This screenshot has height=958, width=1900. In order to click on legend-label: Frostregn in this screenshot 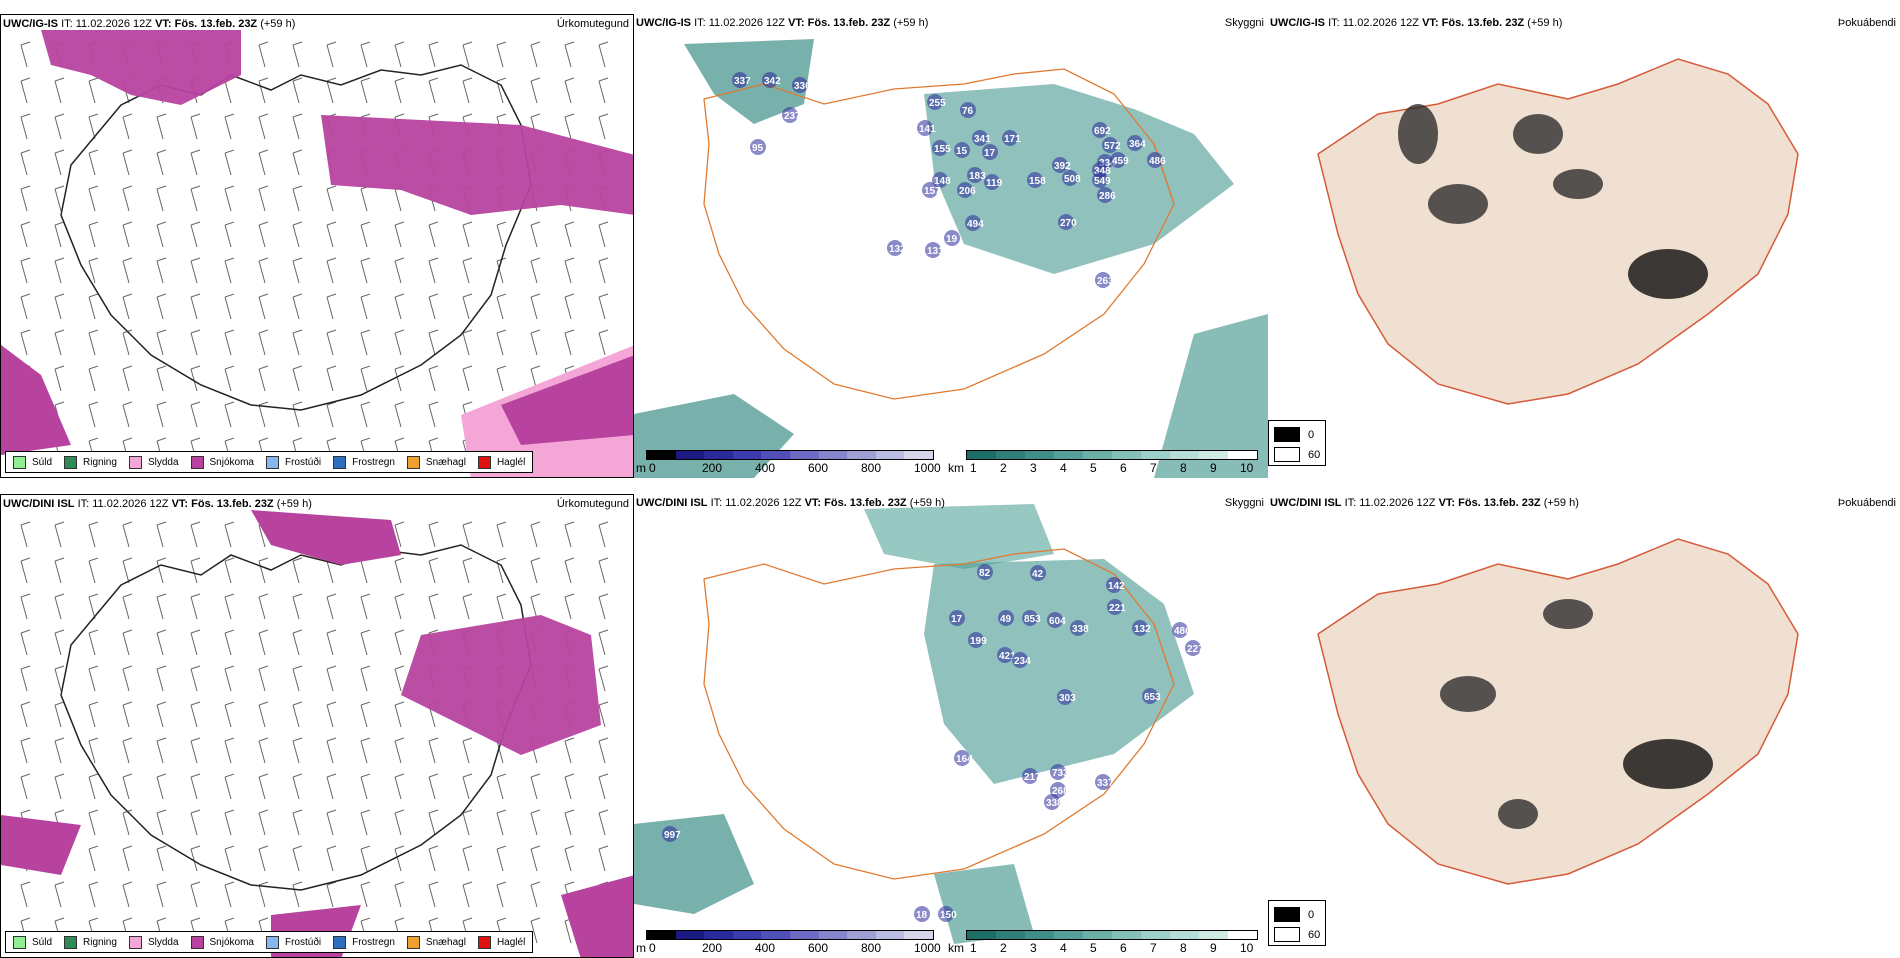, I will do `click(373, 942)`.